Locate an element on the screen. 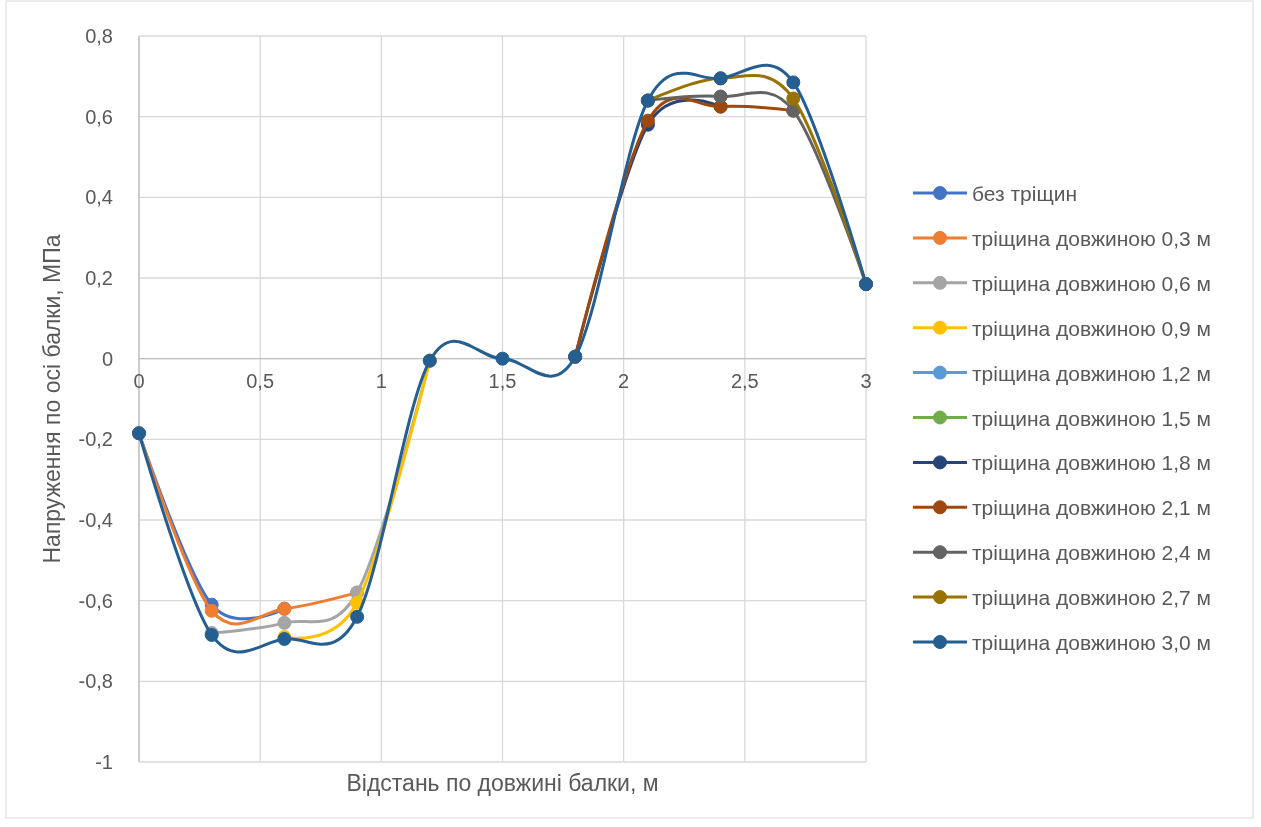  legend-label: тріщина довжиною 0,9 м is located at coordinates (1092, 328).